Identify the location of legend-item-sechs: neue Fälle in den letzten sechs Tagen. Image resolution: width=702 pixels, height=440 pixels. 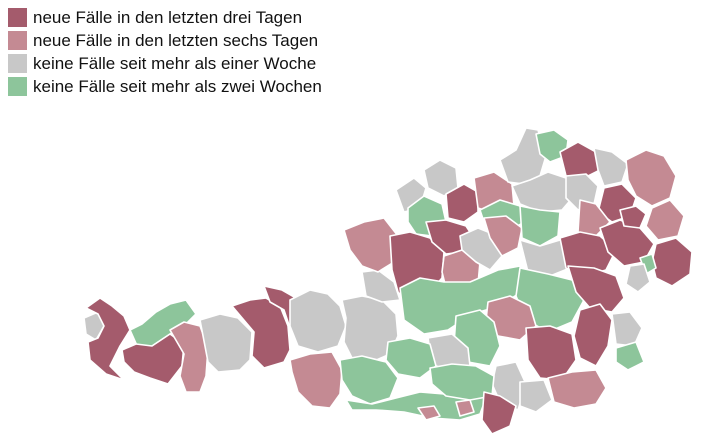
(165, 40).